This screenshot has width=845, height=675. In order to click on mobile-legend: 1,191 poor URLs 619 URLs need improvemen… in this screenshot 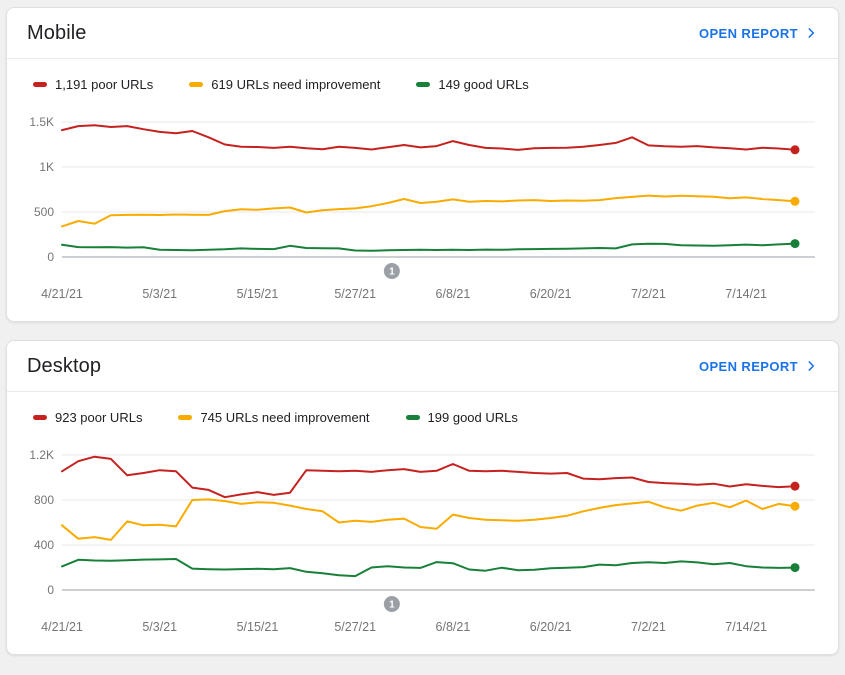, I will do `click(435, 84)`.